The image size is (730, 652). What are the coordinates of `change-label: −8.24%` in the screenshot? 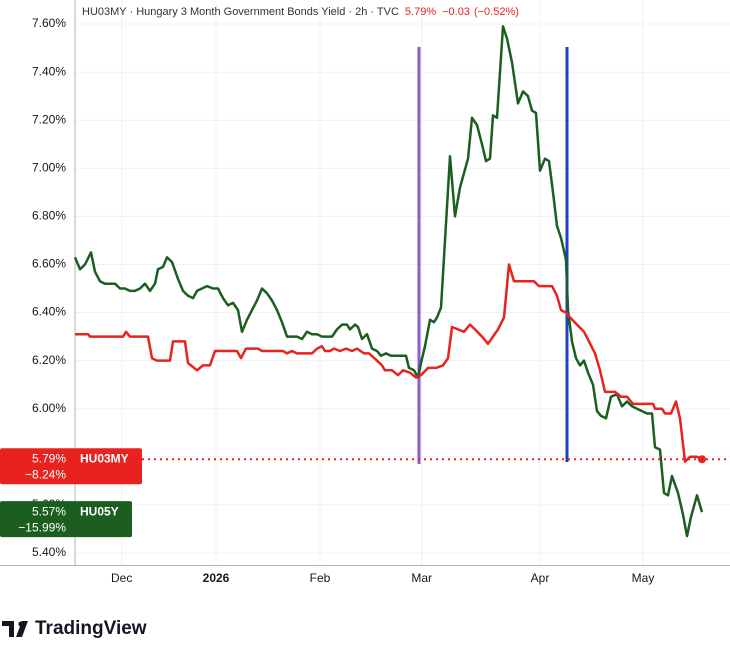 It's located at (45, 474).